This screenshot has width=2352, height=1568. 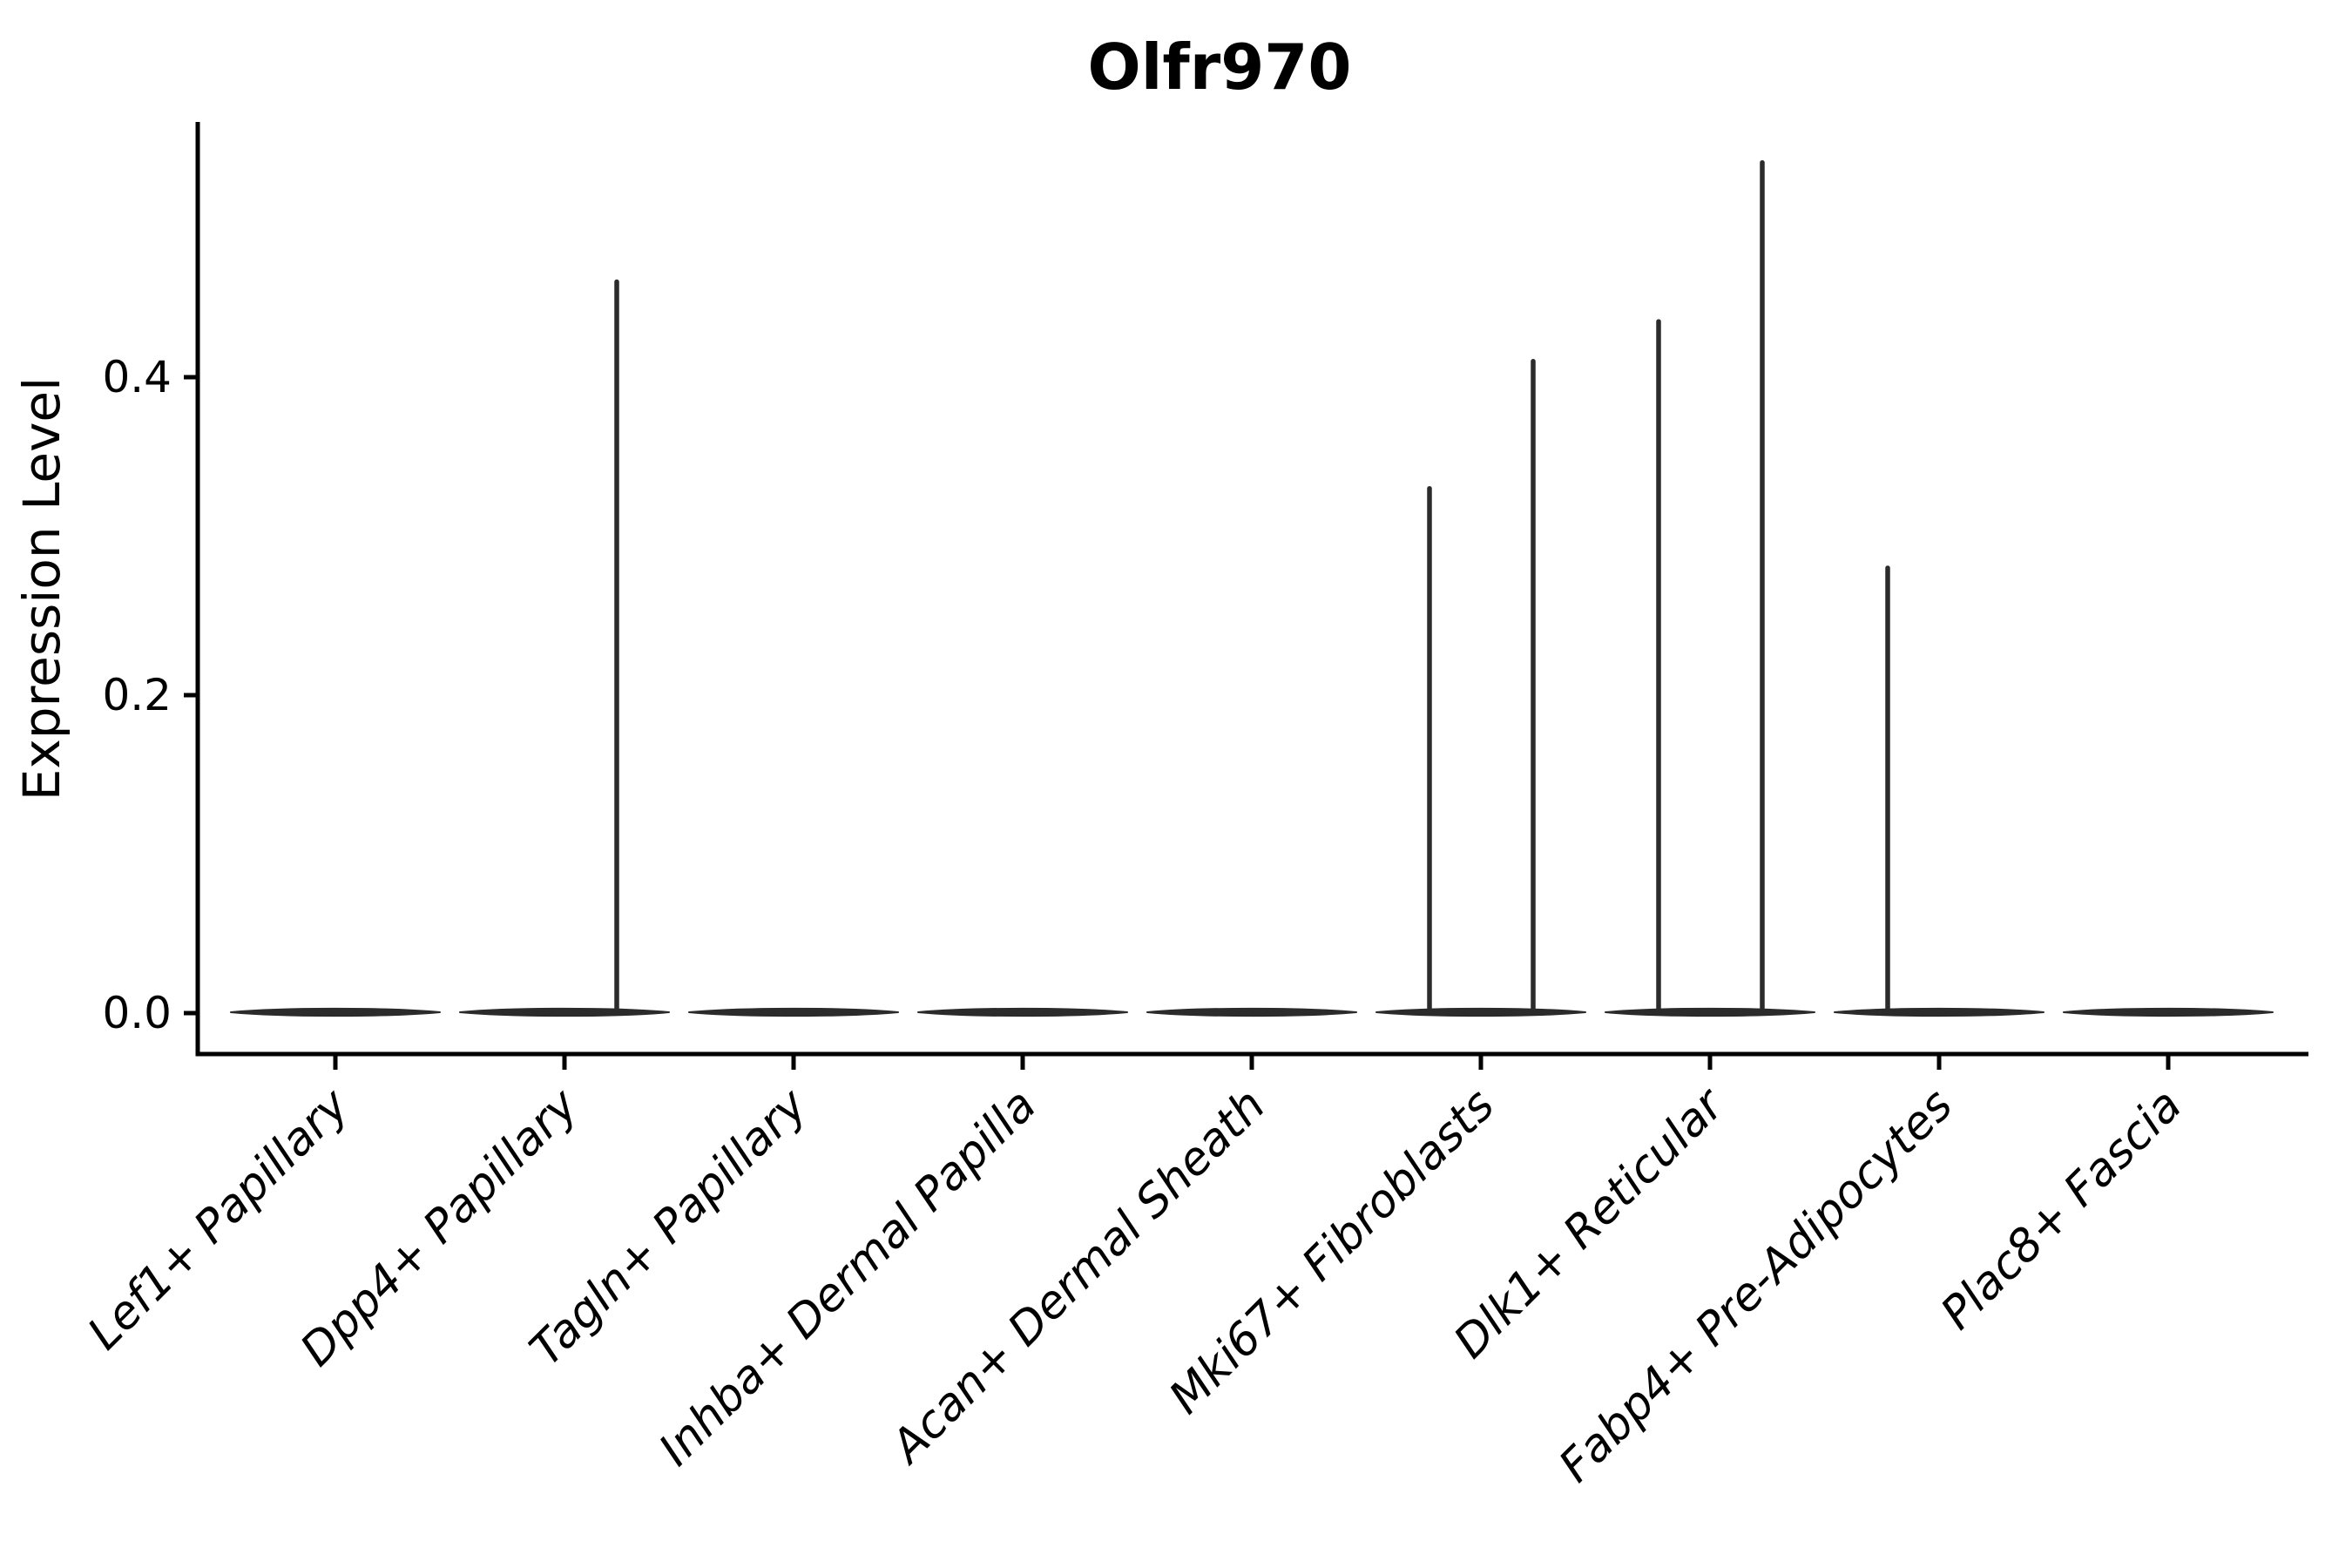 I want to click on y-axis-label: Expression Level, so click(x=41, y=589).